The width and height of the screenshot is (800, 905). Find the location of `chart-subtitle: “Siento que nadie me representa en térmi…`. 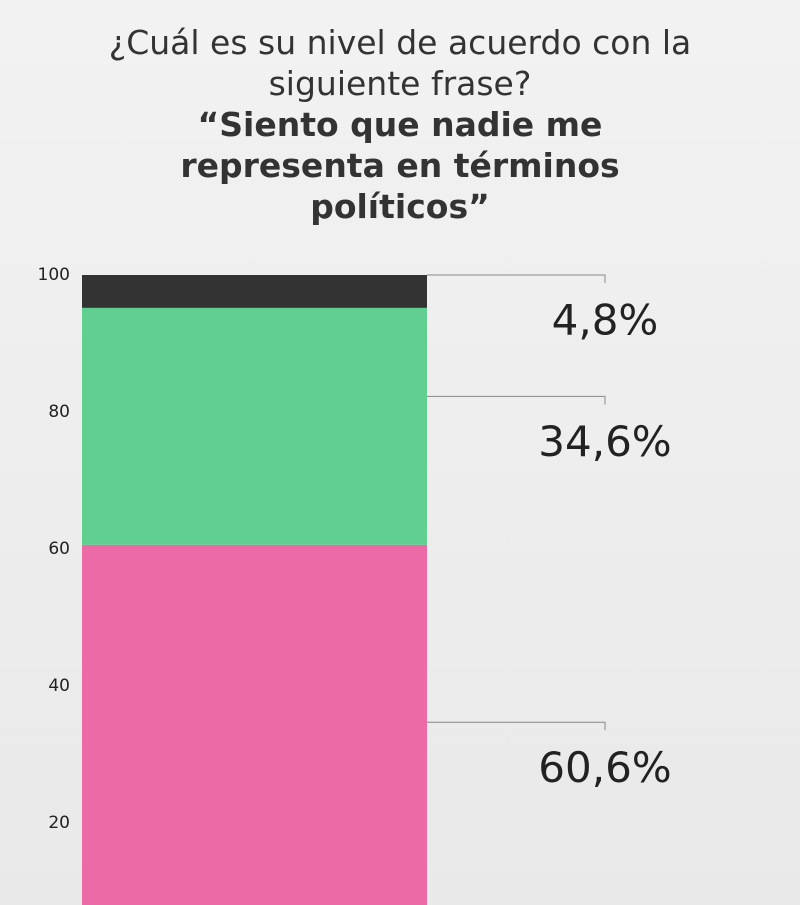

chart-subtitle: “Siento que nadie me representa en térmi… is located at coordinates (400, 165).